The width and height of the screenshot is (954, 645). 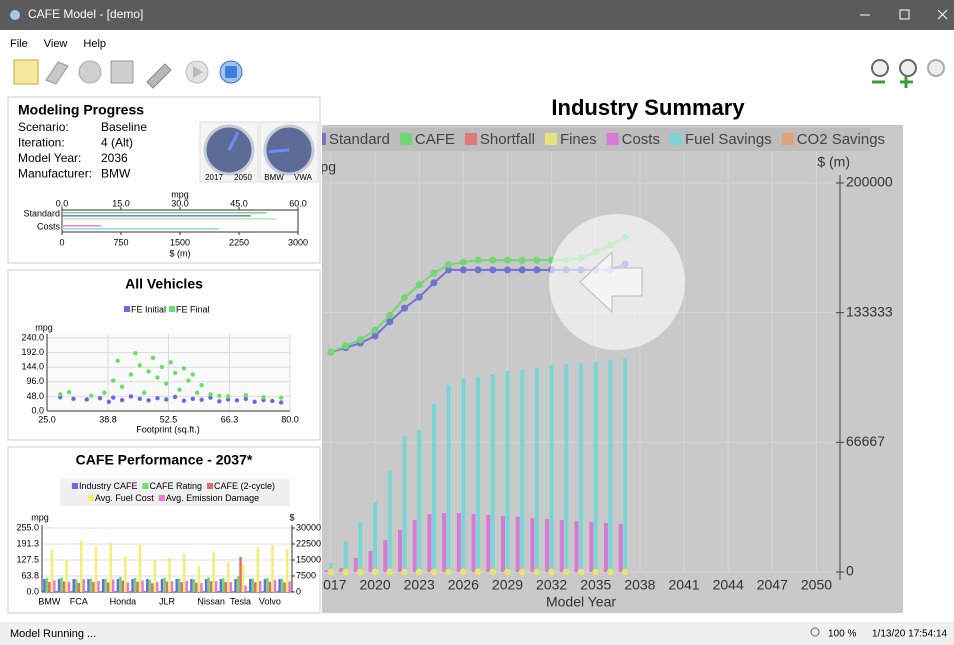 I want to click on x-tick-label: 80.0, so click(x=290, y=419).